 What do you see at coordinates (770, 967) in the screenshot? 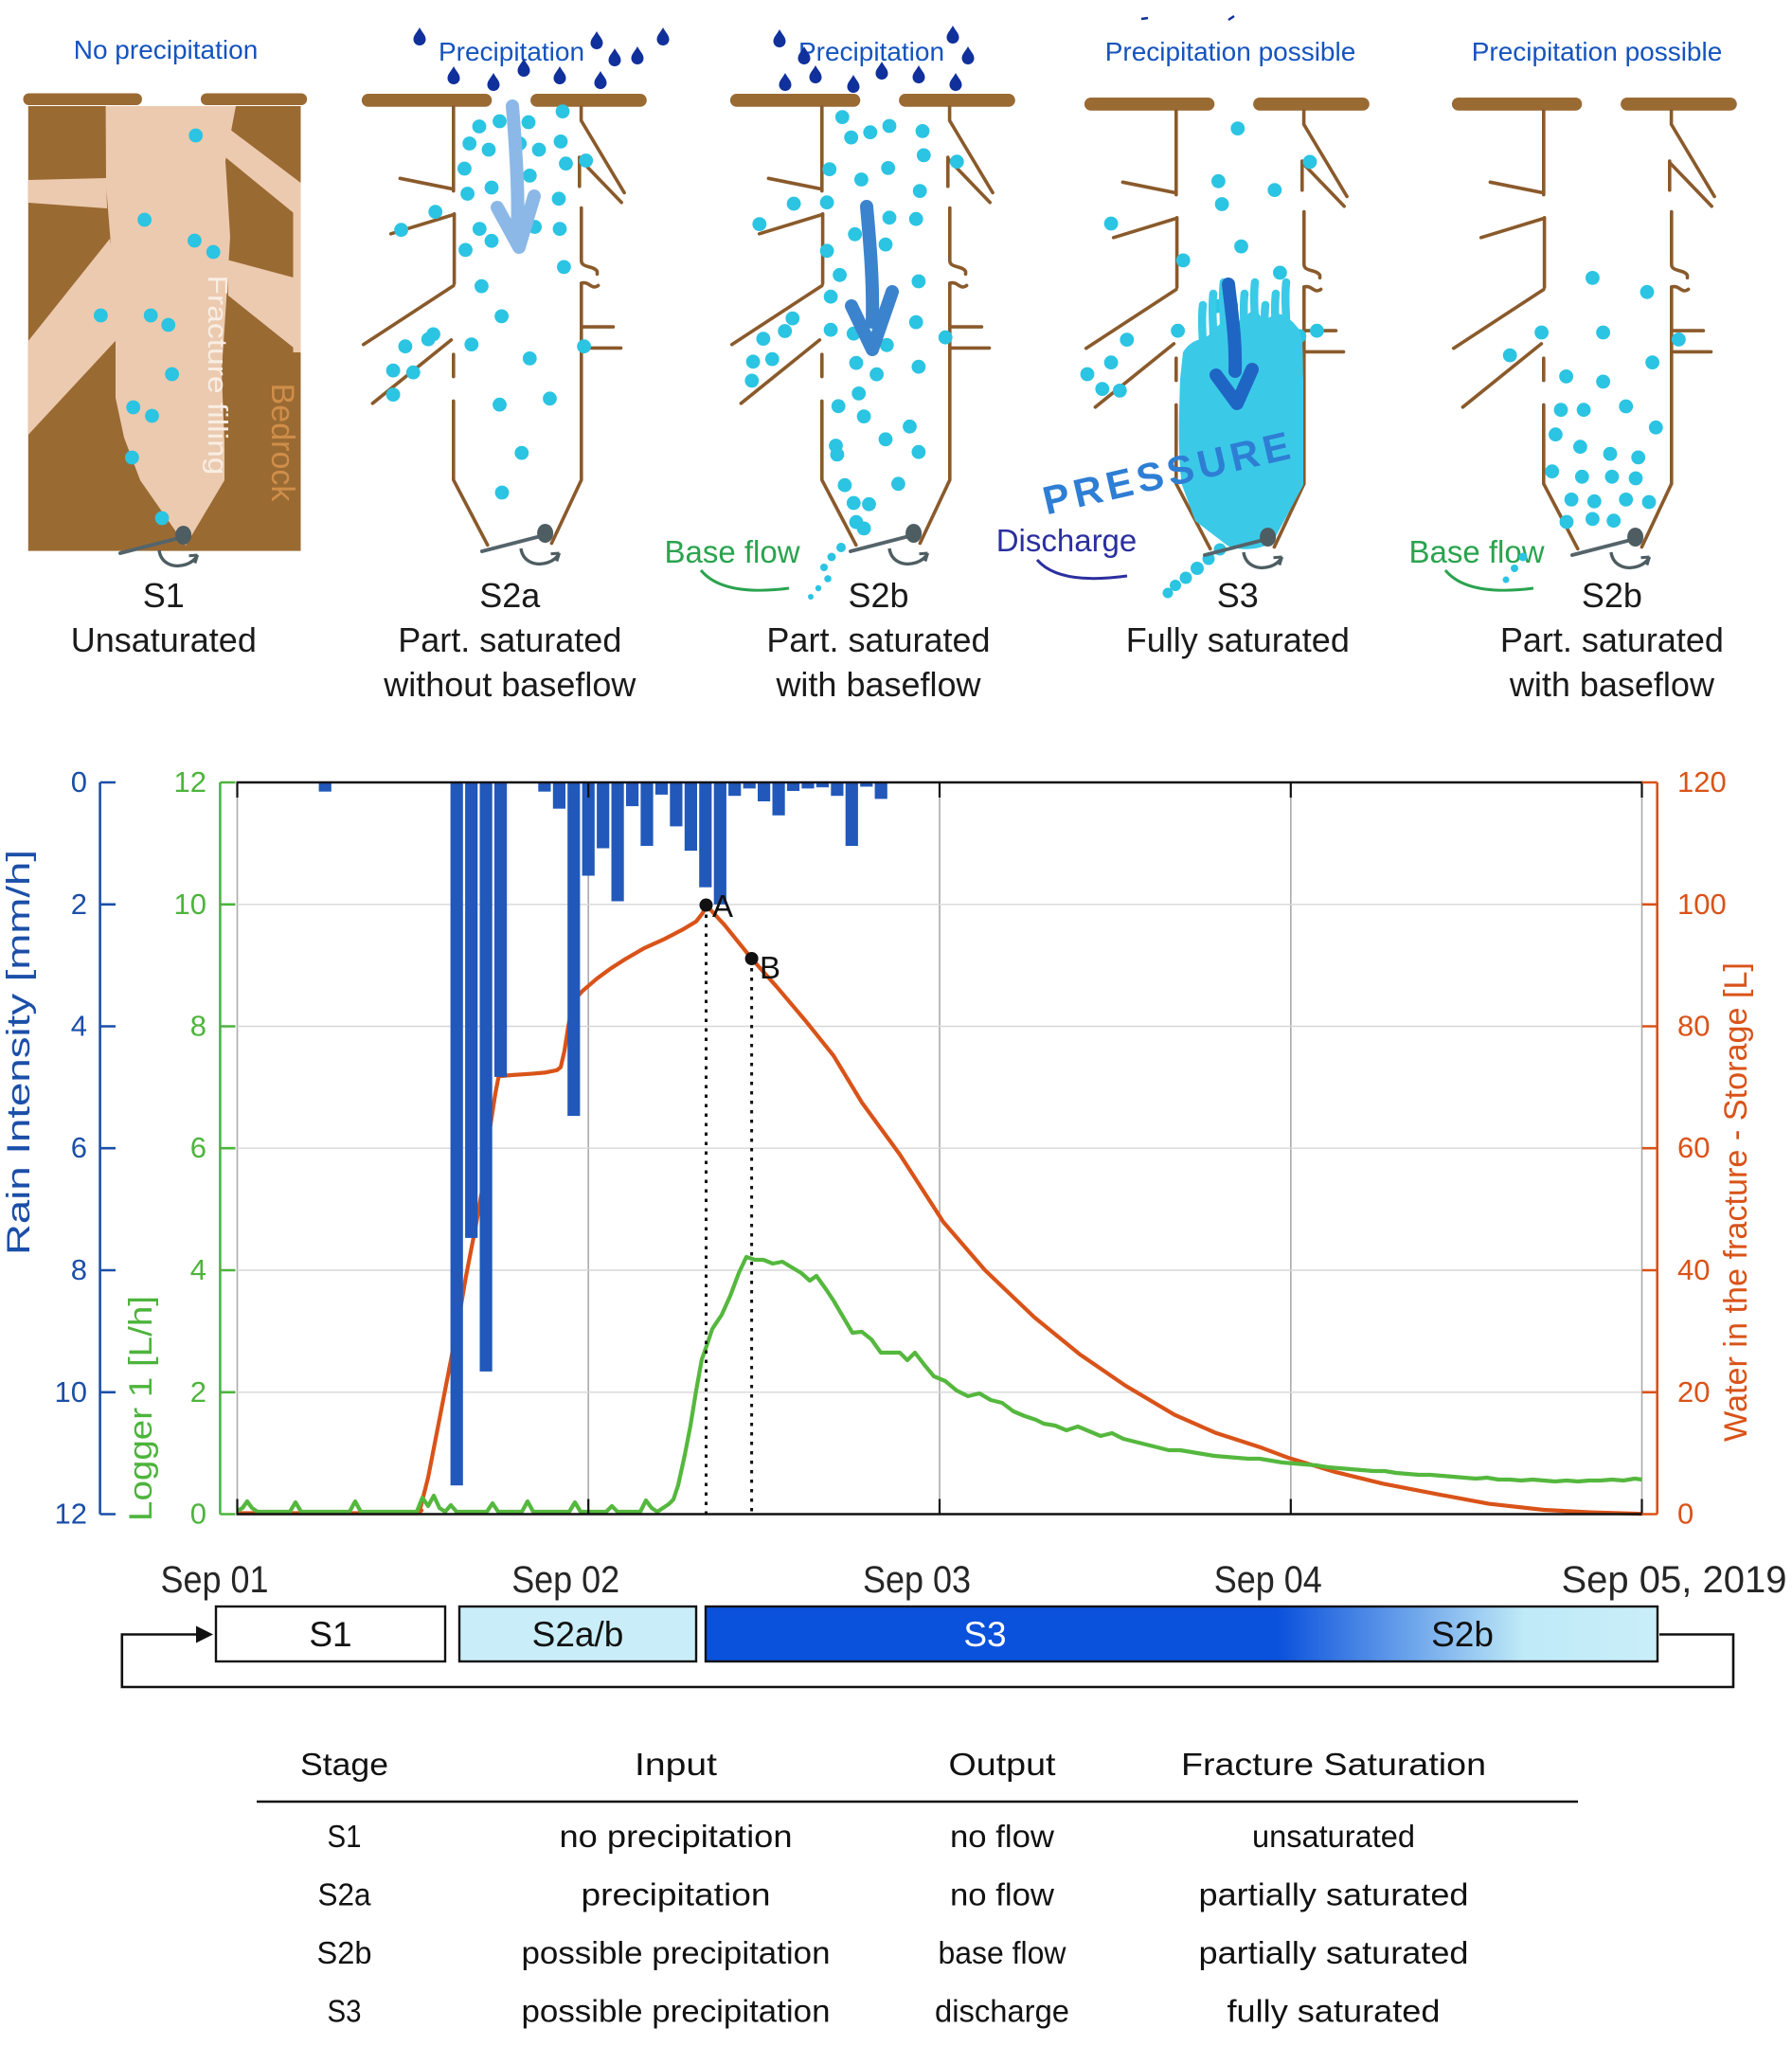
I see `svg-text: B` at bounding box center [770, 967].